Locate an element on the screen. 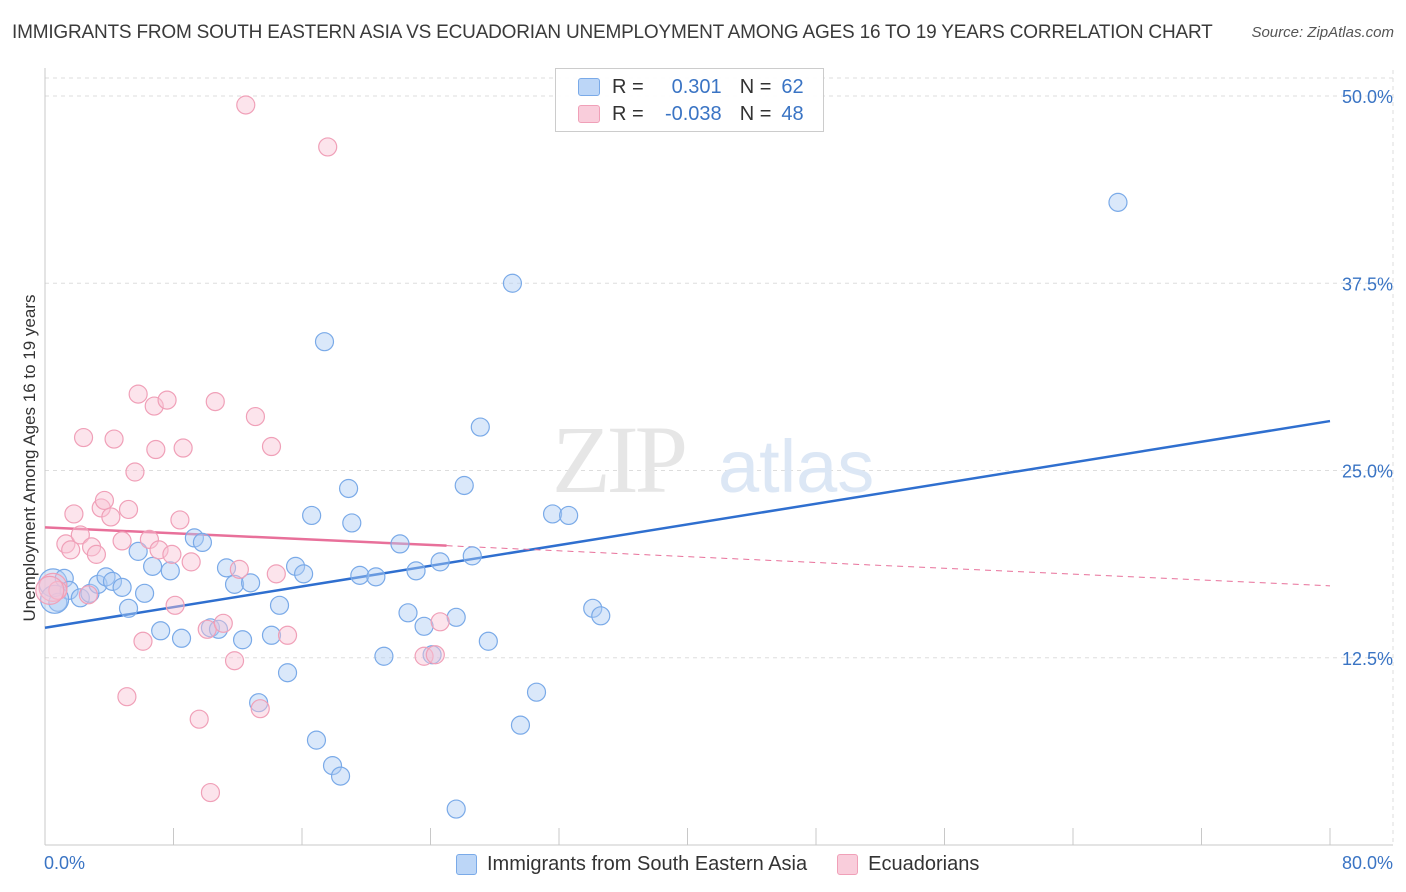  y-tick-label: 25.0% is located at coordinates (1367, 472).